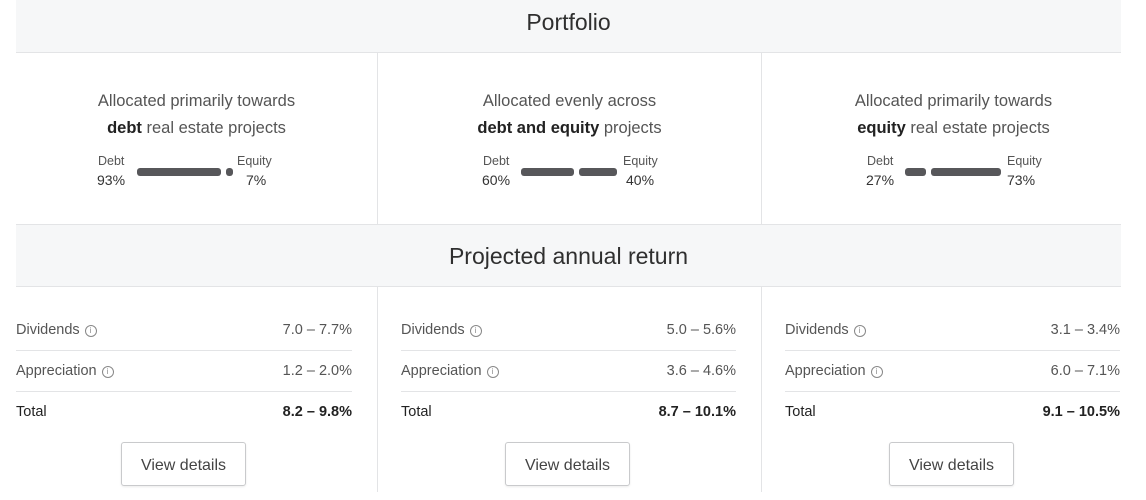 This screenshot has height=500, width=1146. Describe the element at coordinates (1085, 330) in the screenshot. I see `dividends-value: 3.1 – 3.4%` at that location.